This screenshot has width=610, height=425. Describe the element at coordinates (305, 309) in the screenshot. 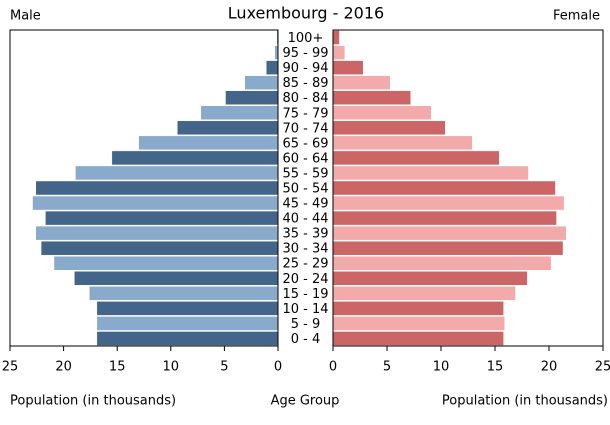

I see `category-label: 10 - 14` at that location.